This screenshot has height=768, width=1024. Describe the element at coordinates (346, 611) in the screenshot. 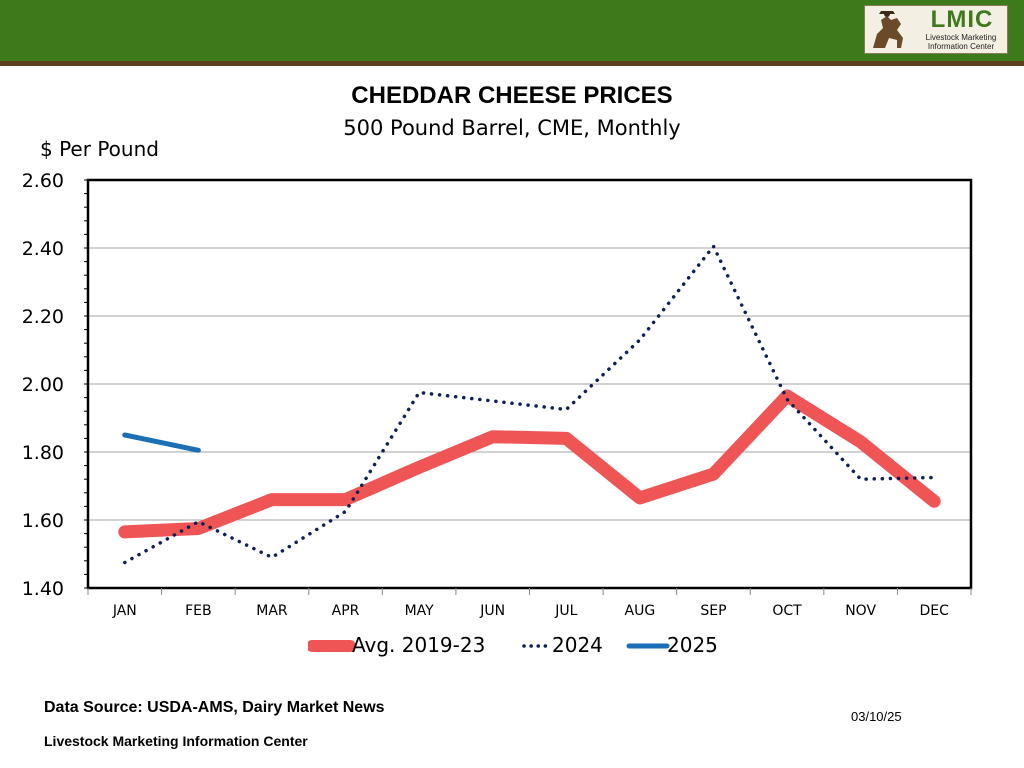

I see `x-tick-label-apr: APR` at that location.